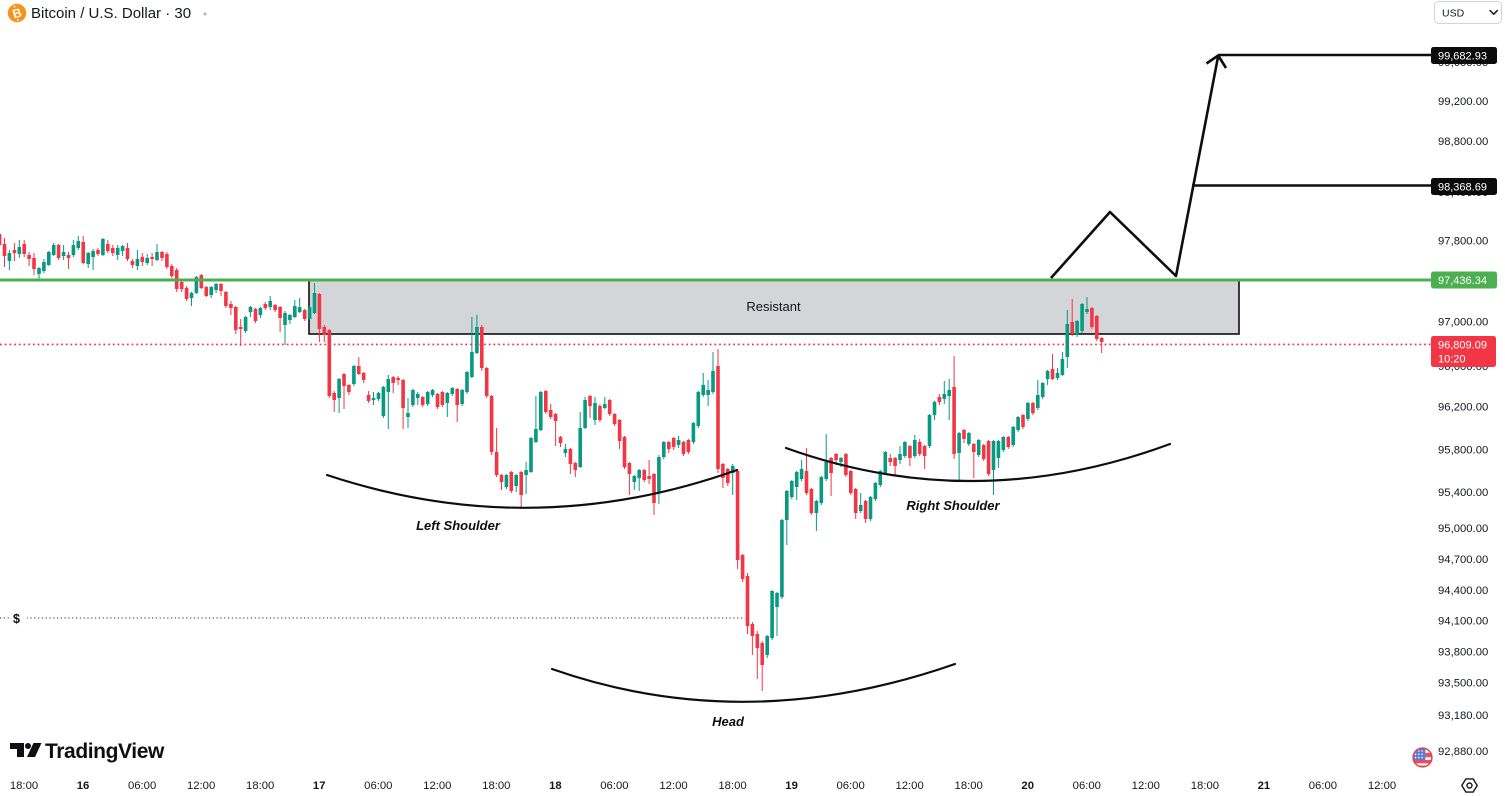 The height and width of the screenshot is (796, 1505). What do you see at coordinates (1264, 786) in the screenshot?
I see `svg-text: 21` at bounding box center [1264, 786].